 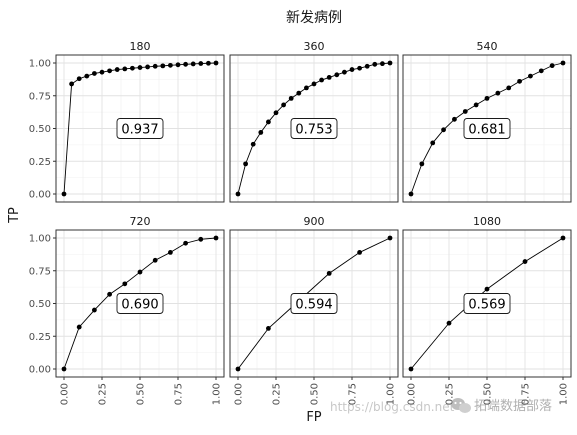 What do you see at coordinates (314, 221) in the screenshot?
I see `facet-strip-label: 900` at bounding box center [314, 221].